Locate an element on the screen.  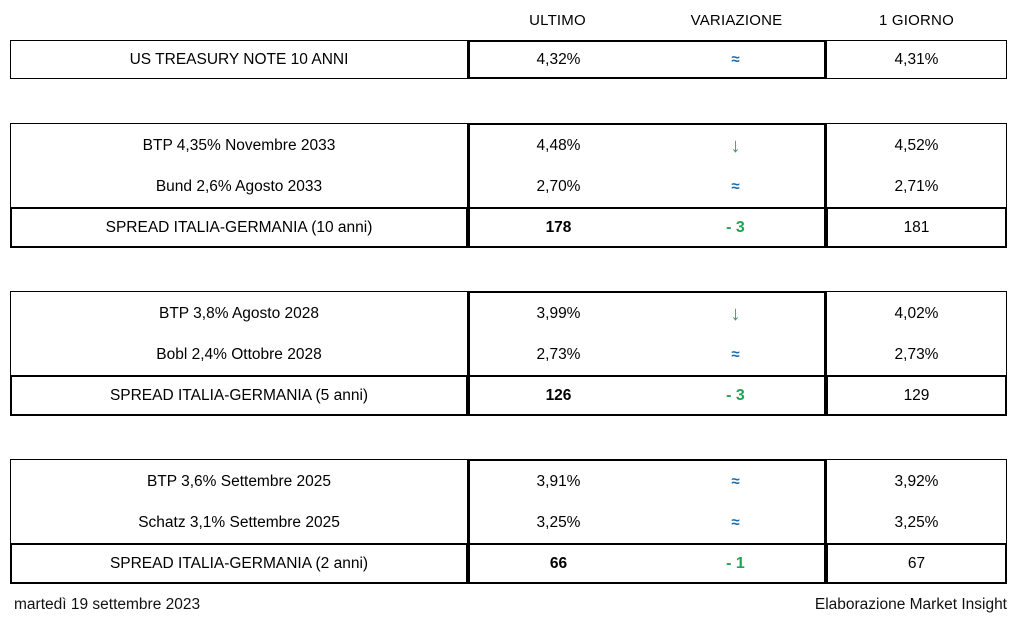
instrument-label: BTP 3,8% Agosto 2028 is located at coordinates (239, 313).